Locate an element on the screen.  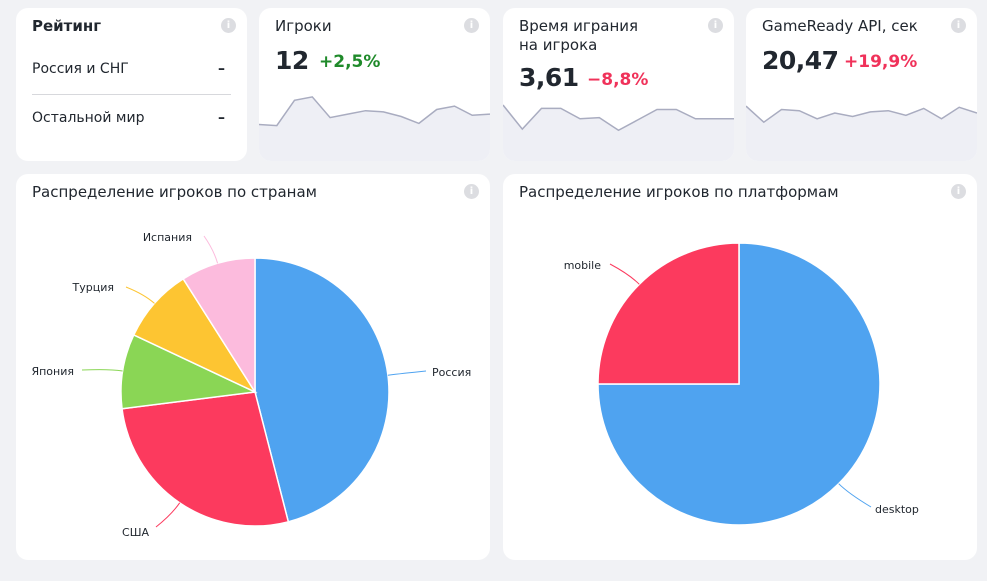
rating-title: Рейтинг is located at coordinates (67, 26).